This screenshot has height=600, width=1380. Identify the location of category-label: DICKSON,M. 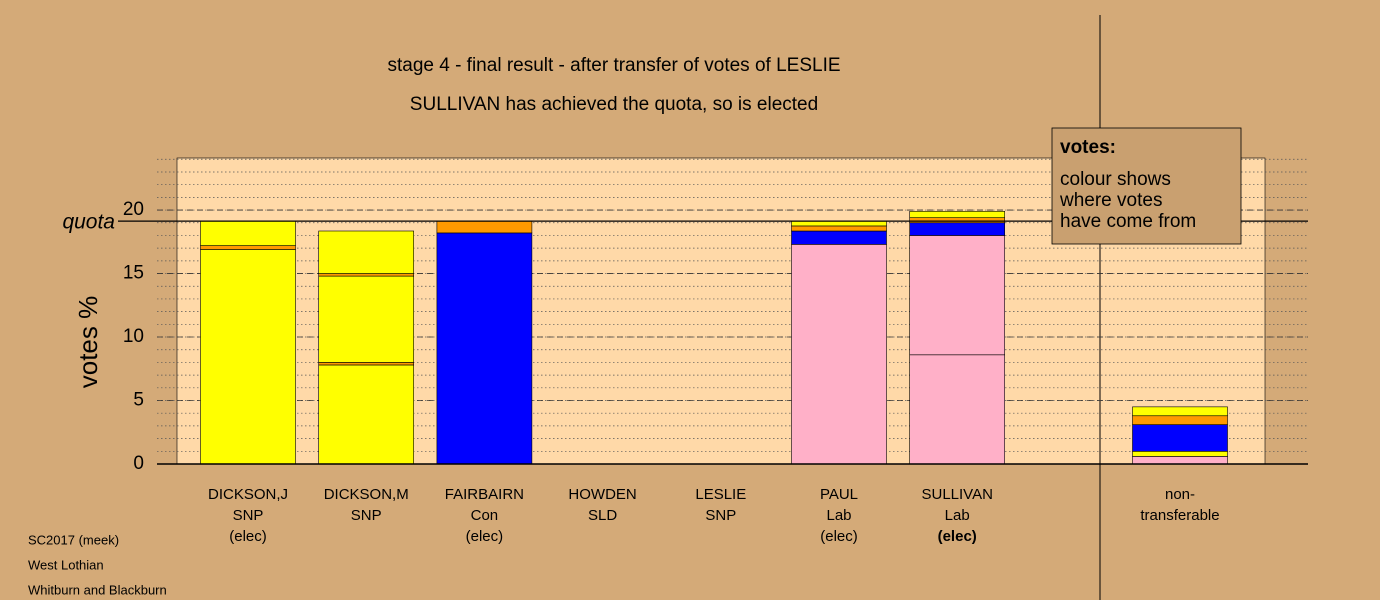
(366, 494).